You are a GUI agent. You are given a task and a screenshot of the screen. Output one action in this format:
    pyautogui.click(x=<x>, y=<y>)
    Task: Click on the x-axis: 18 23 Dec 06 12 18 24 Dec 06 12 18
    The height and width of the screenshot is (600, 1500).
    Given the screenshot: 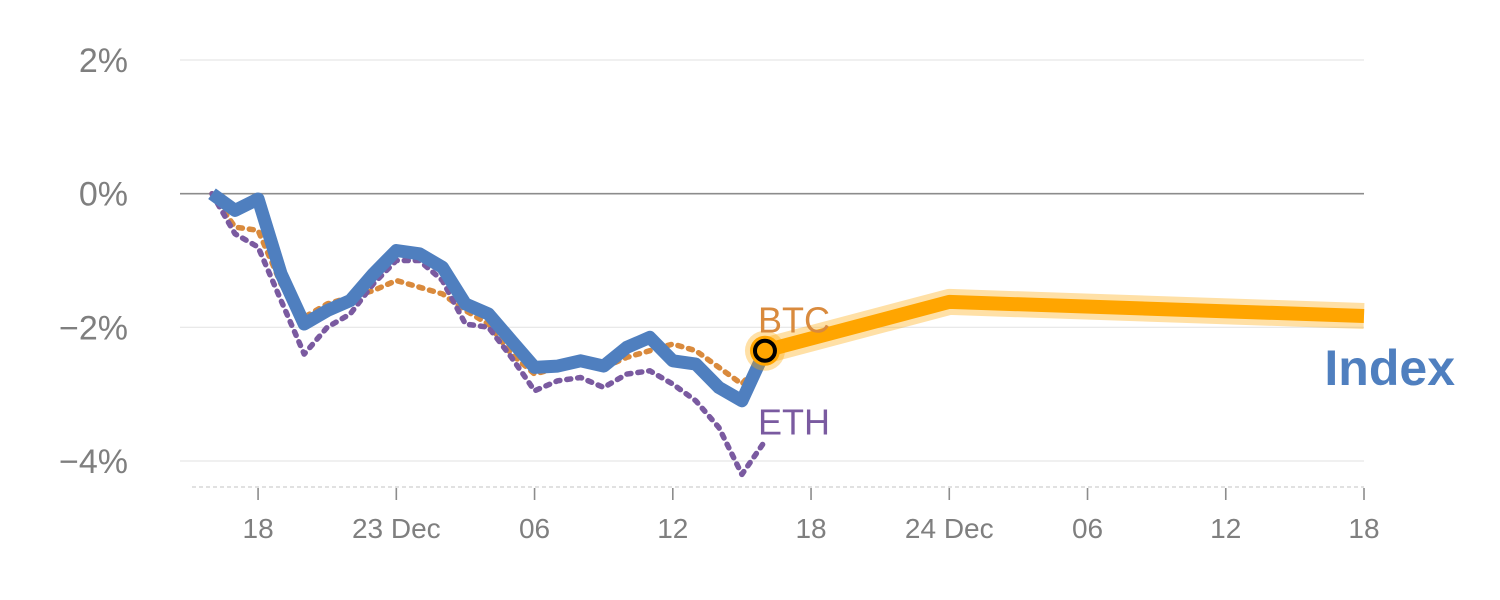 What is the action you would take?
    pyautogui.click(x=786, y=515)
    